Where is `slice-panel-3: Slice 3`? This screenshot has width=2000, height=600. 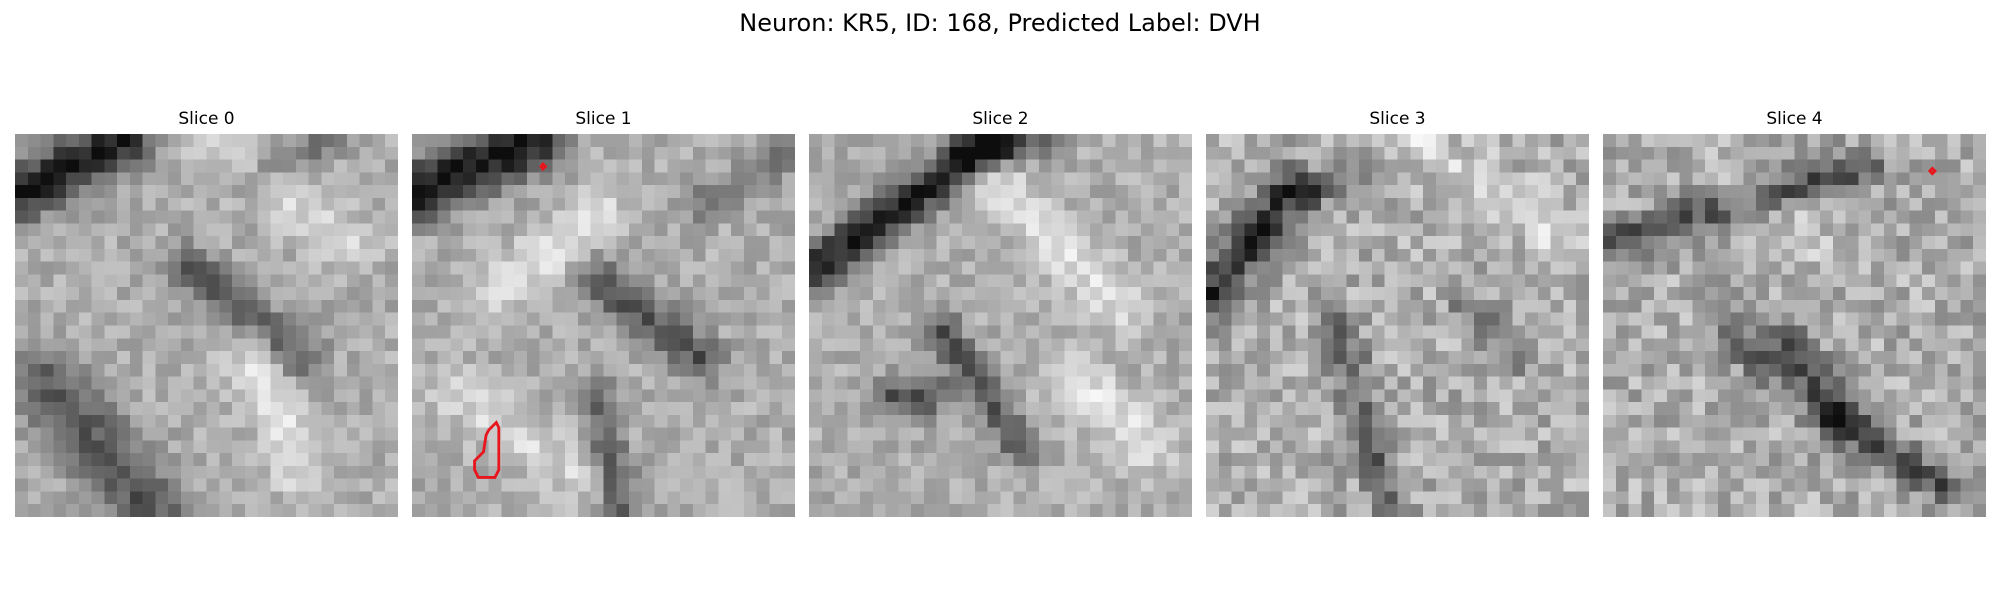
slice-panel-3: Slice 3 is located at coordinates (1397, 312).